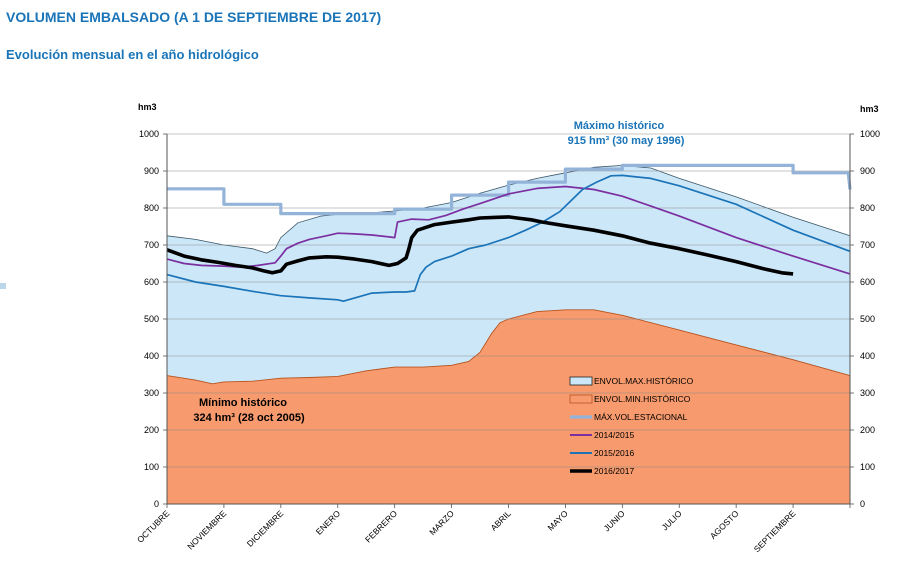  I want to click on x-tick-label-septiembre: SEPTIEMBRE, so click(775, 531).